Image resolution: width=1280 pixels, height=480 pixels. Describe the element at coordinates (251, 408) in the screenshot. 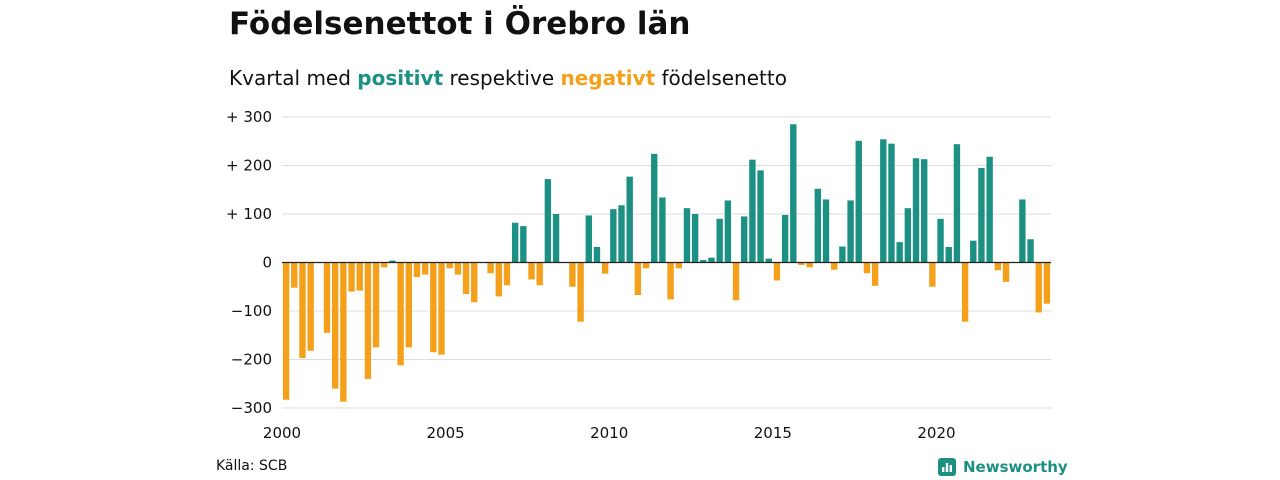

I see `y-tick-label: −300` at that location.